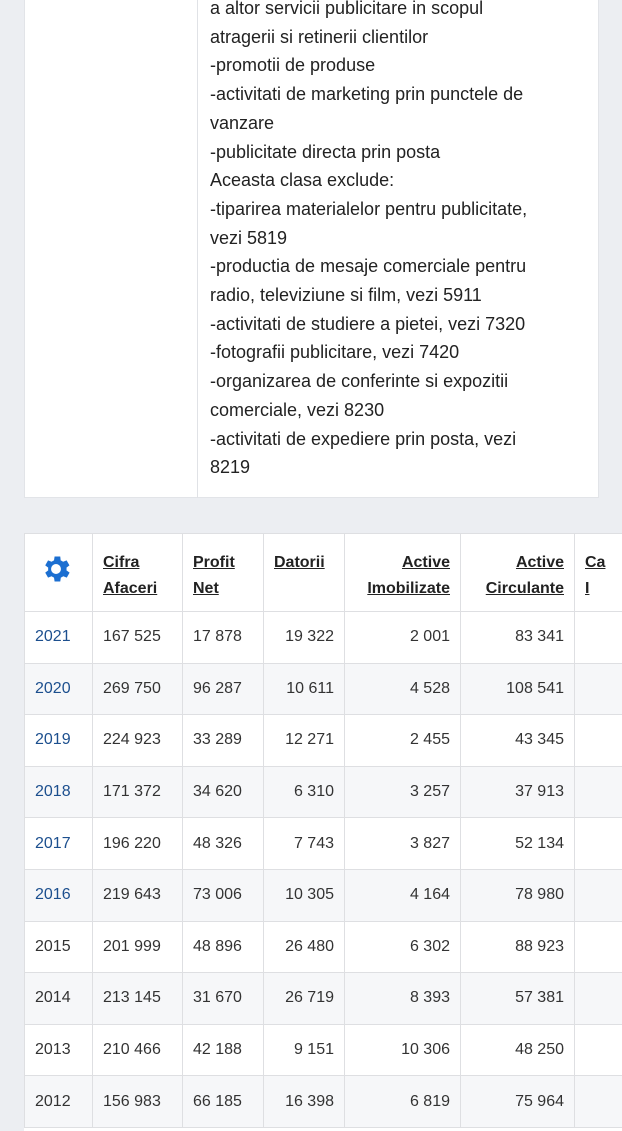 This screenshot has height=1131, width=622. I want to click on cell-cifra: 196 220, so click(137, 843).